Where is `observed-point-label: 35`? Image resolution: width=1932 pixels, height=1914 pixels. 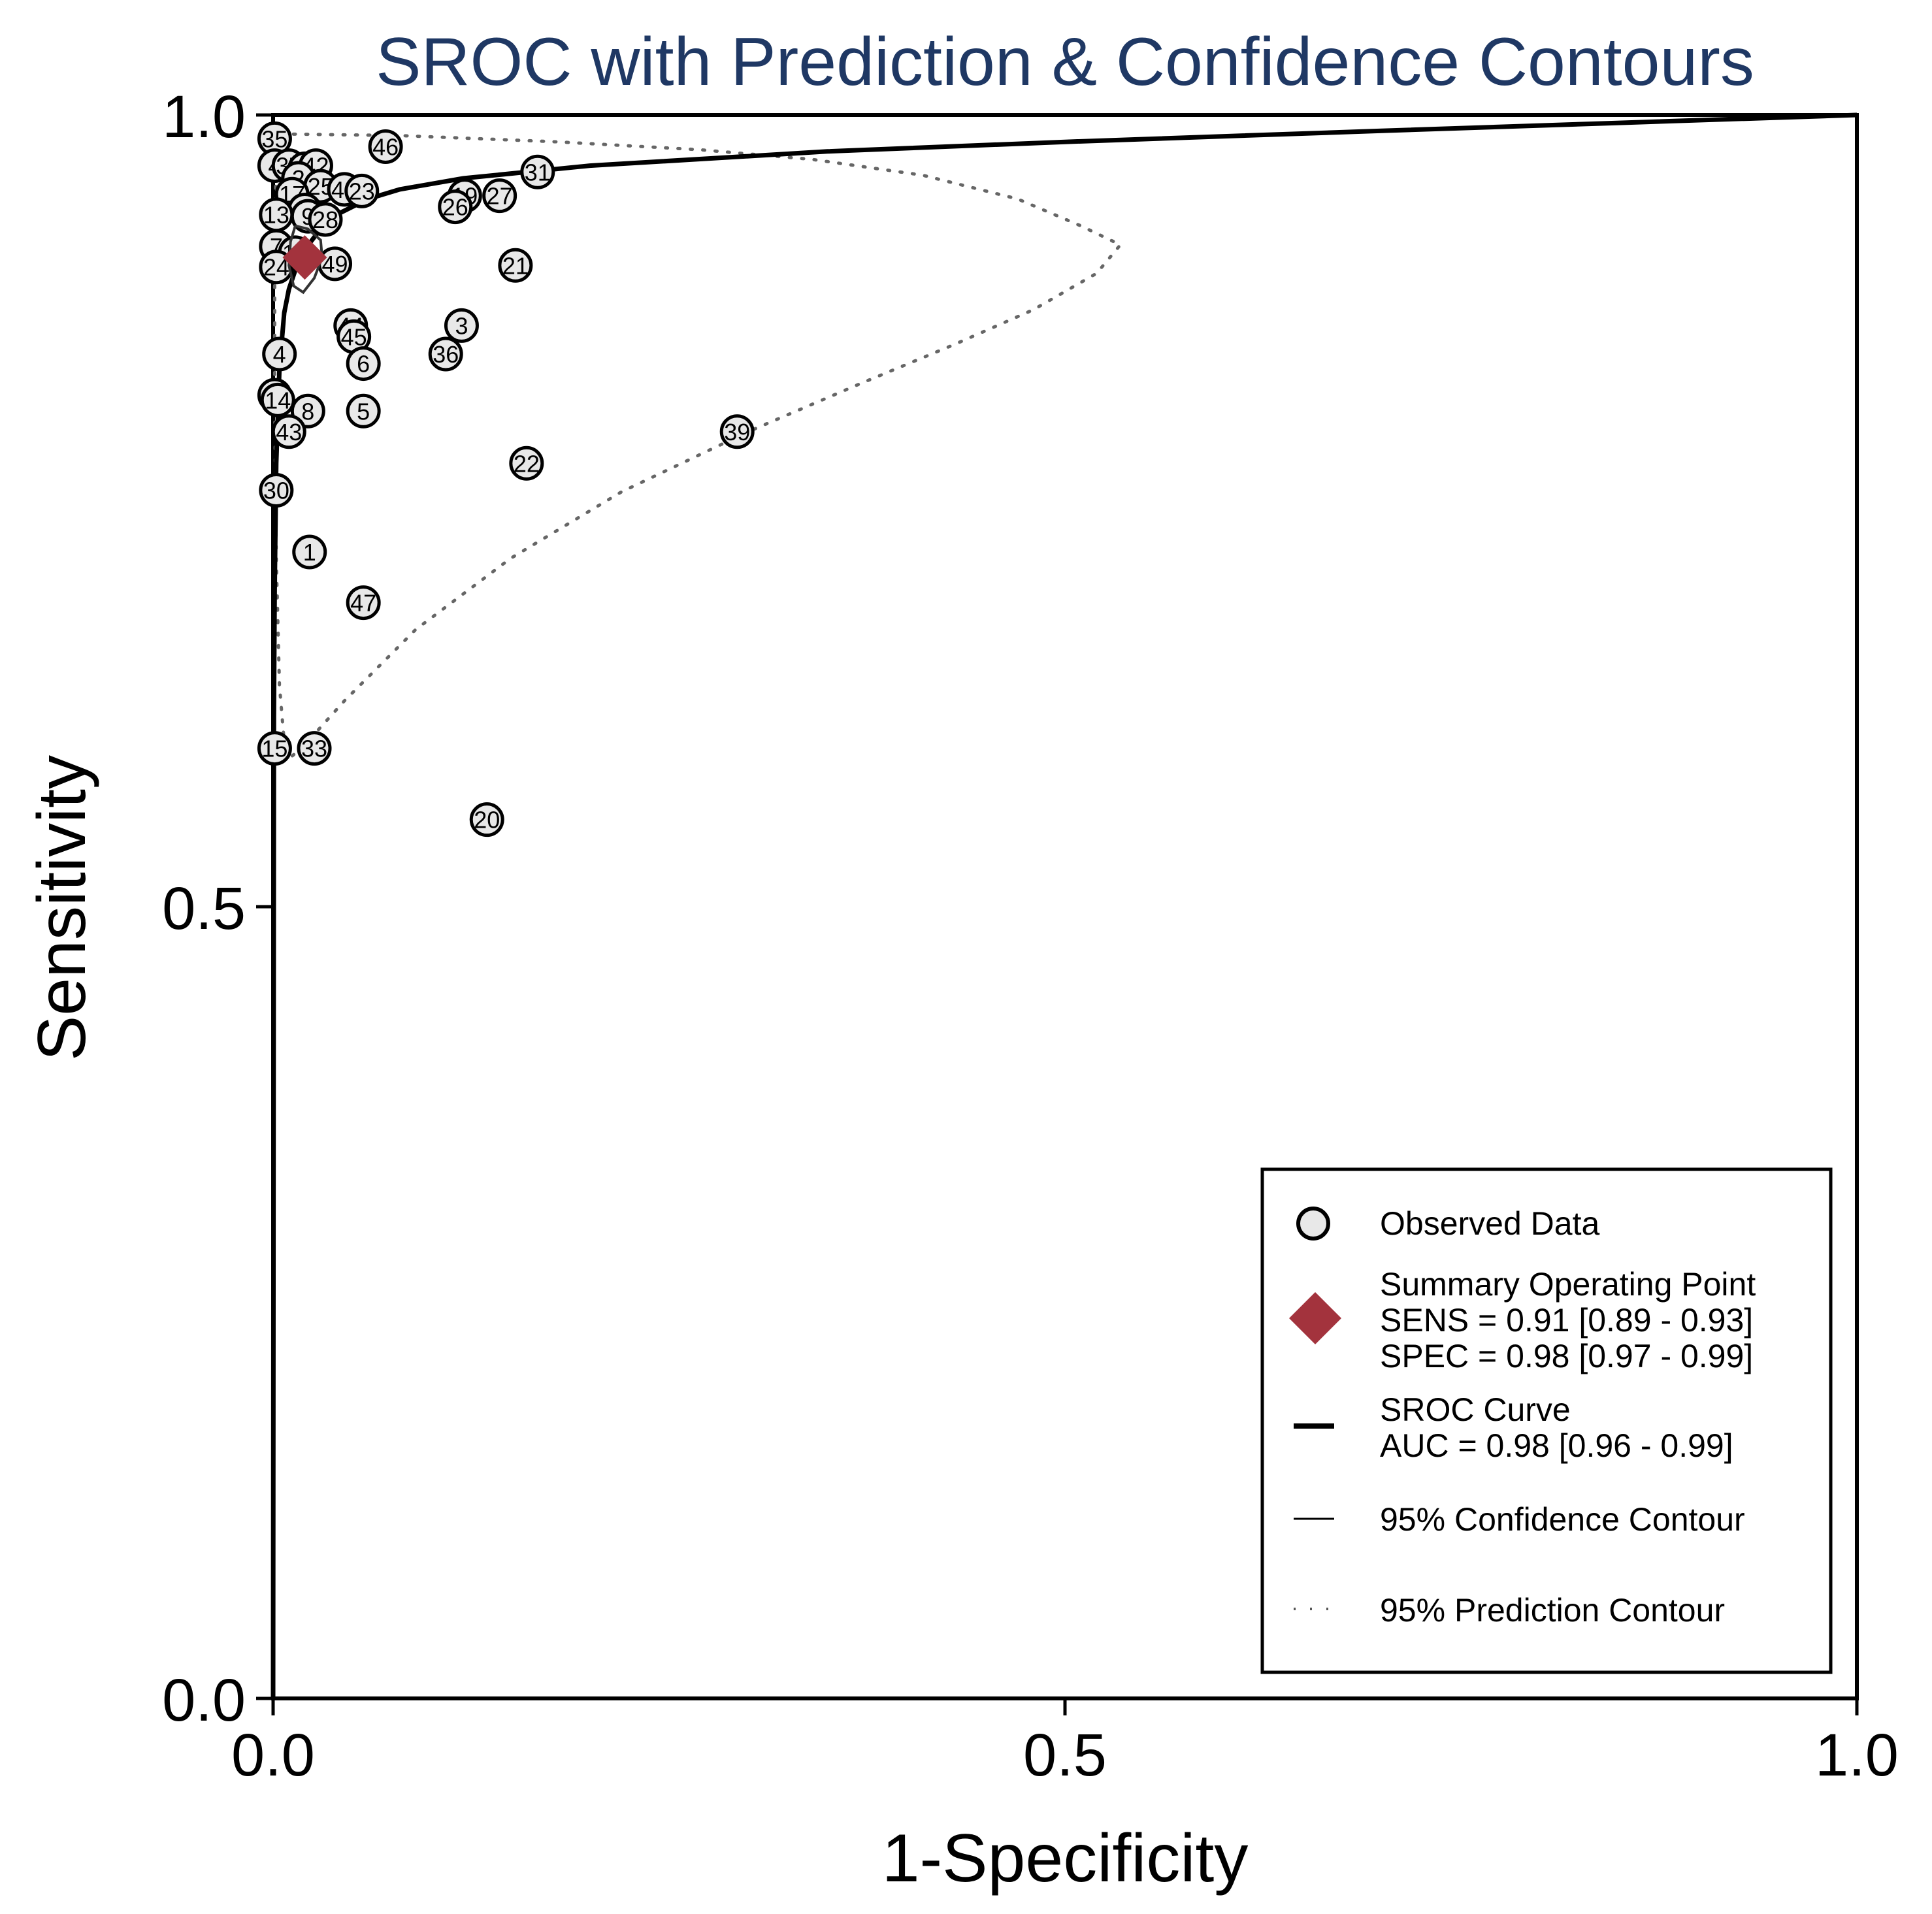 observed-point-label: 35 is located at coordinates (274, 138).